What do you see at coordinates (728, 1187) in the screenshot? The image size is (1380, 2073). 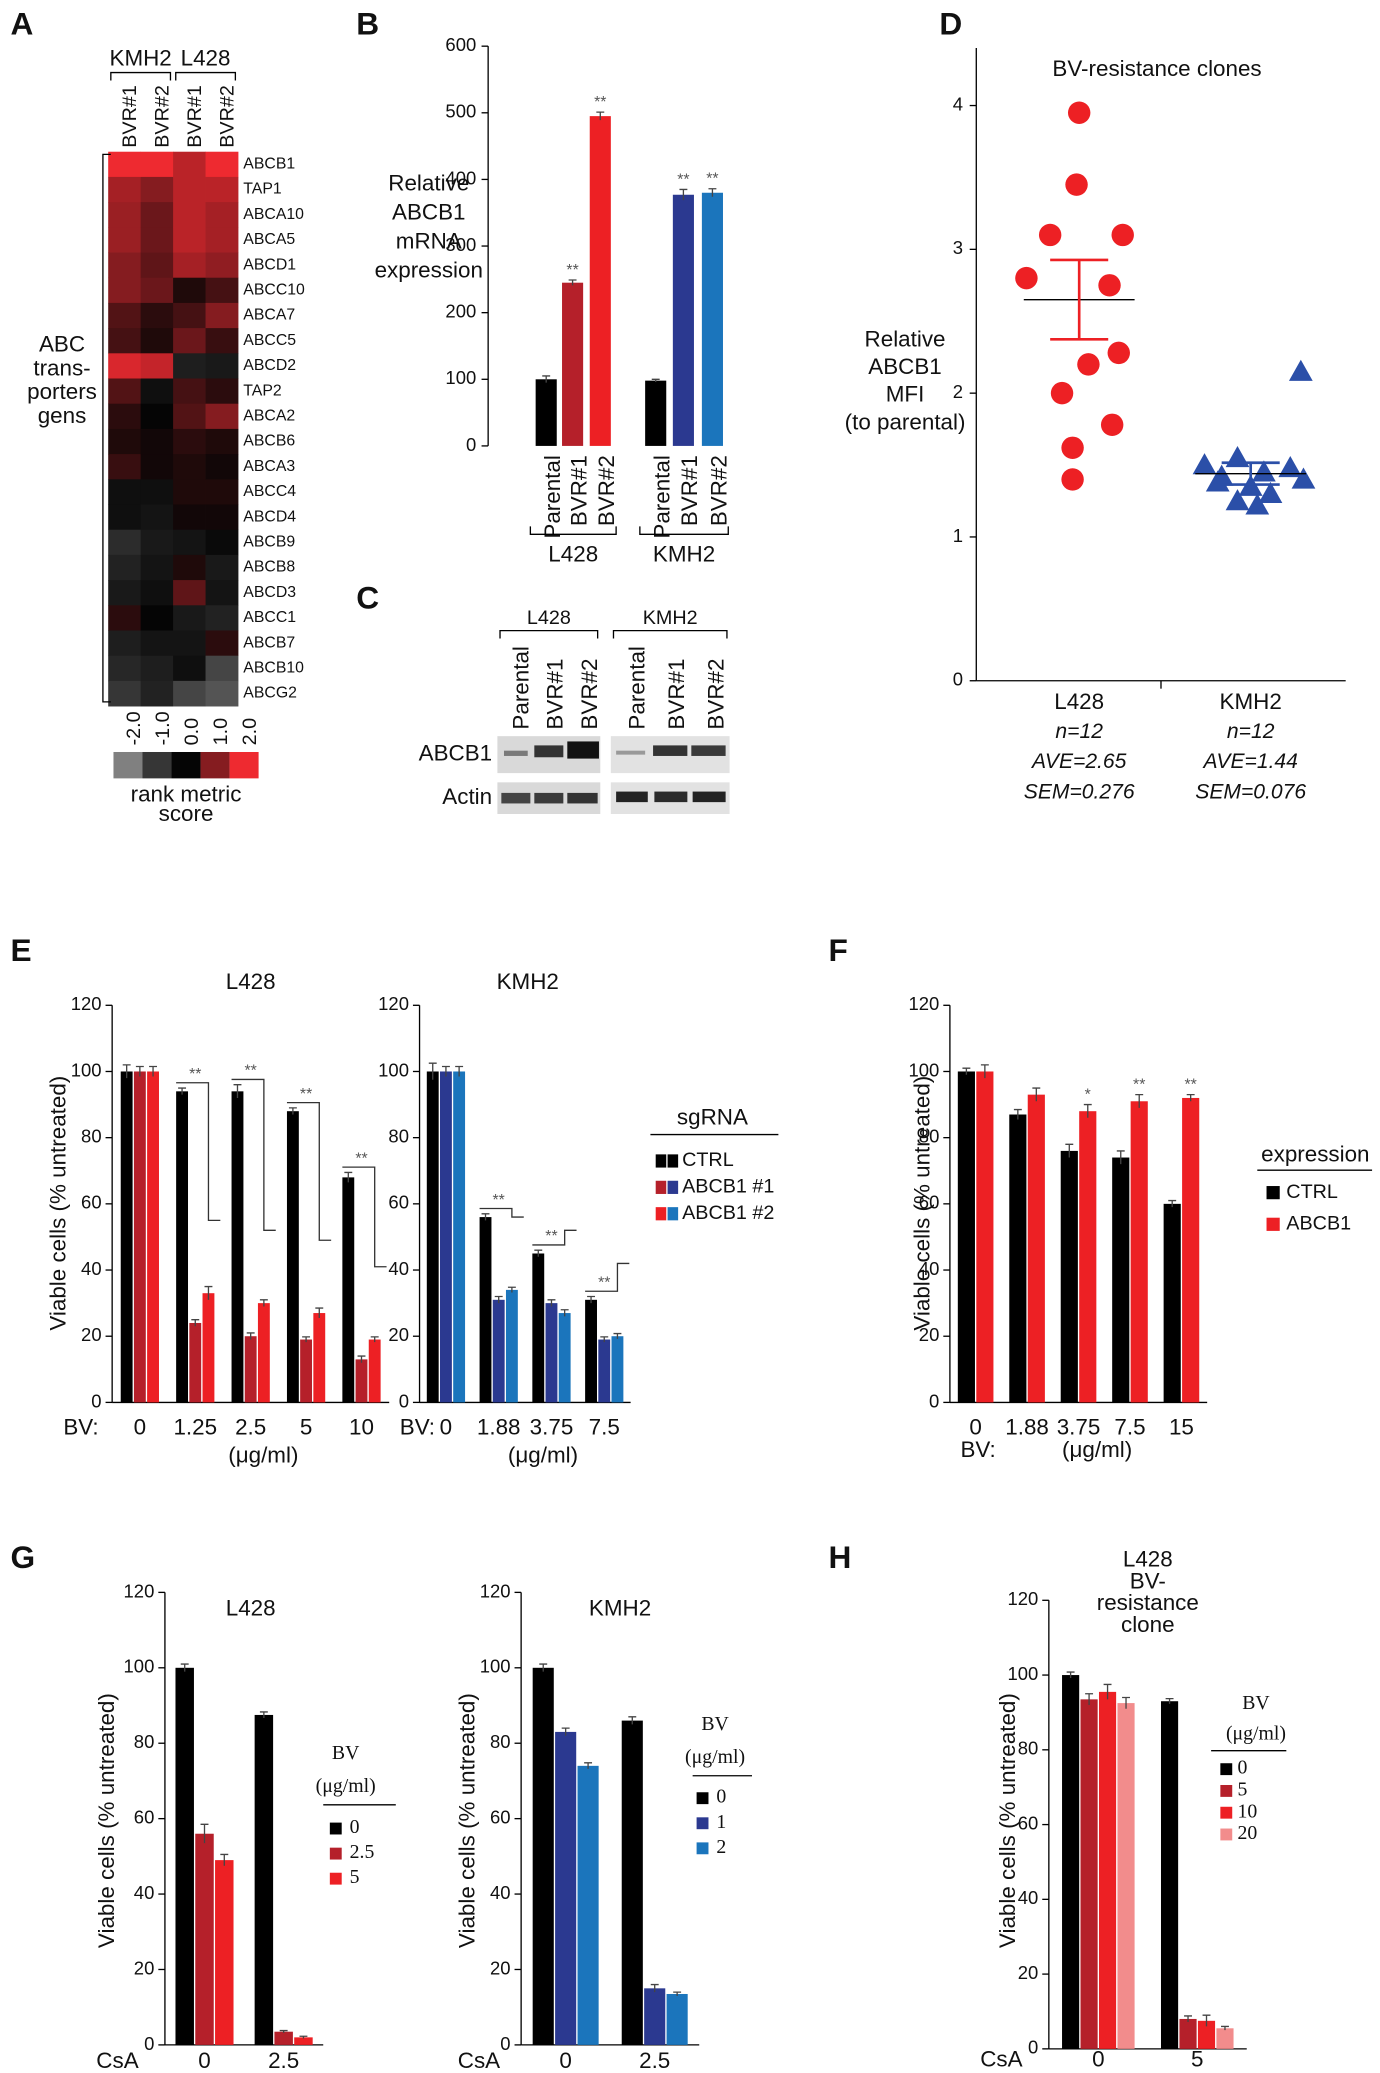 I see `legend-label: ABCB1 #1` at bounding box center [728, 1187].